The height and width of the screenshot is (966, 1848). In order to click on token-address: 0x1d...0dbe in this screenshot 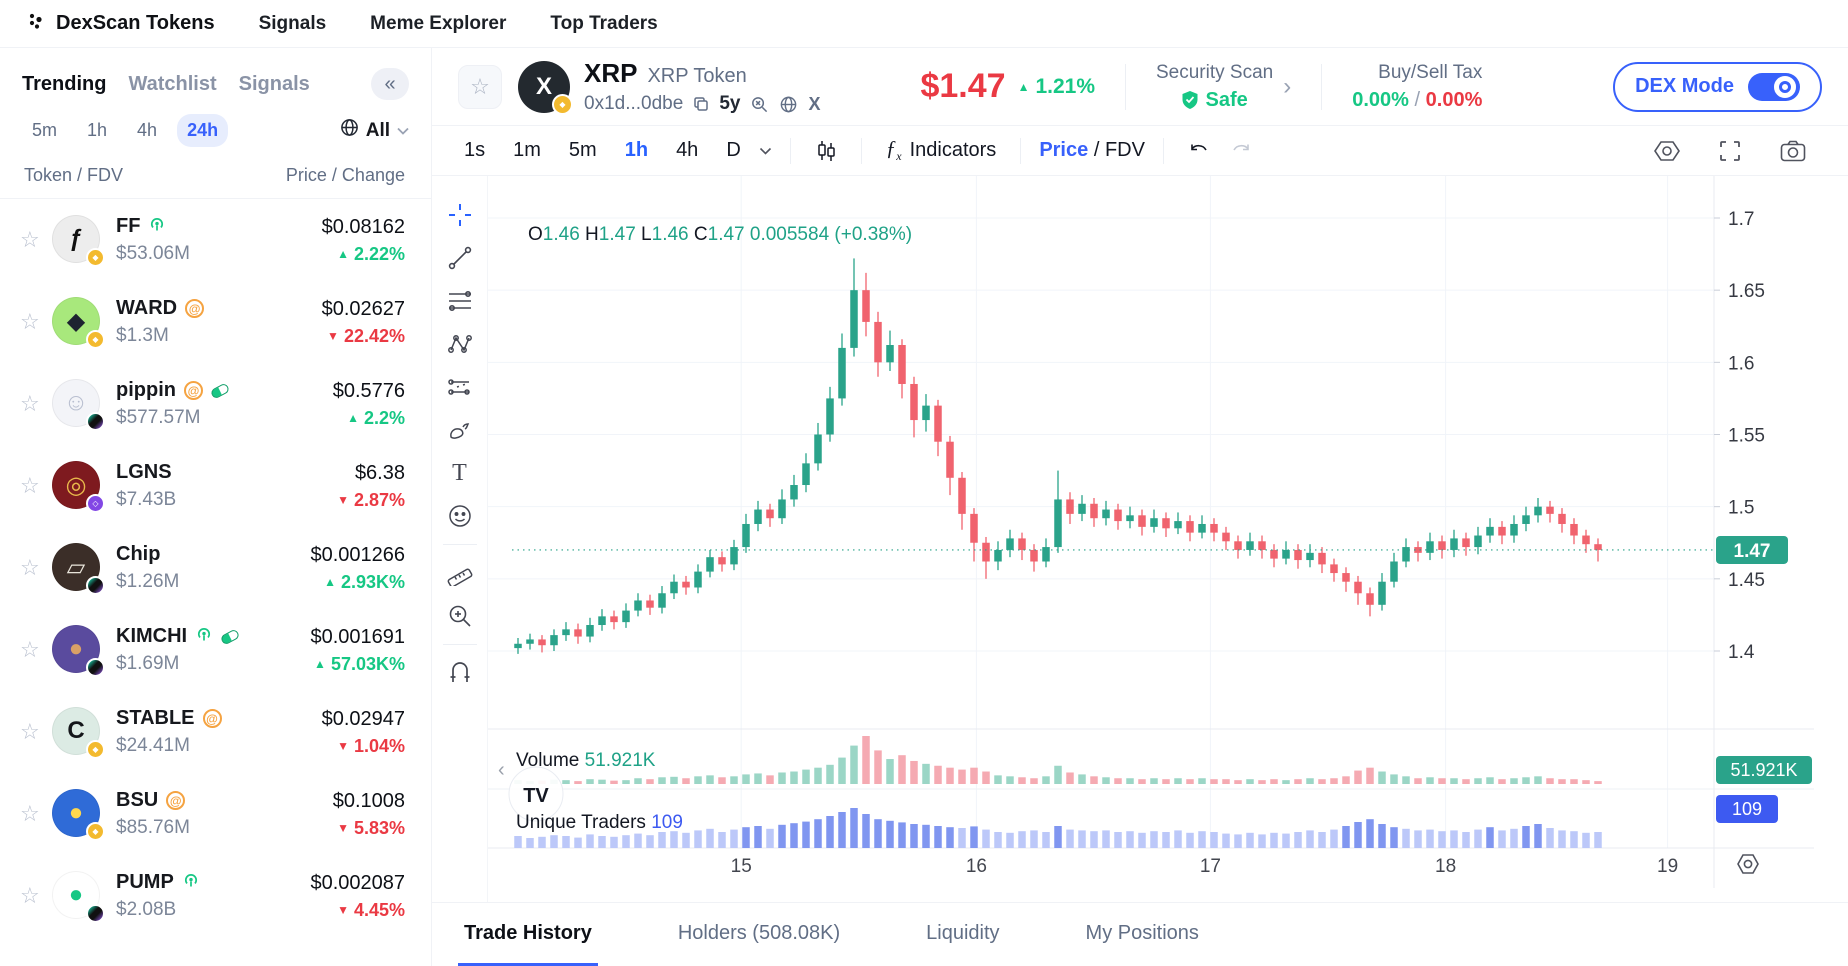, I will do `click(634, 103)`.